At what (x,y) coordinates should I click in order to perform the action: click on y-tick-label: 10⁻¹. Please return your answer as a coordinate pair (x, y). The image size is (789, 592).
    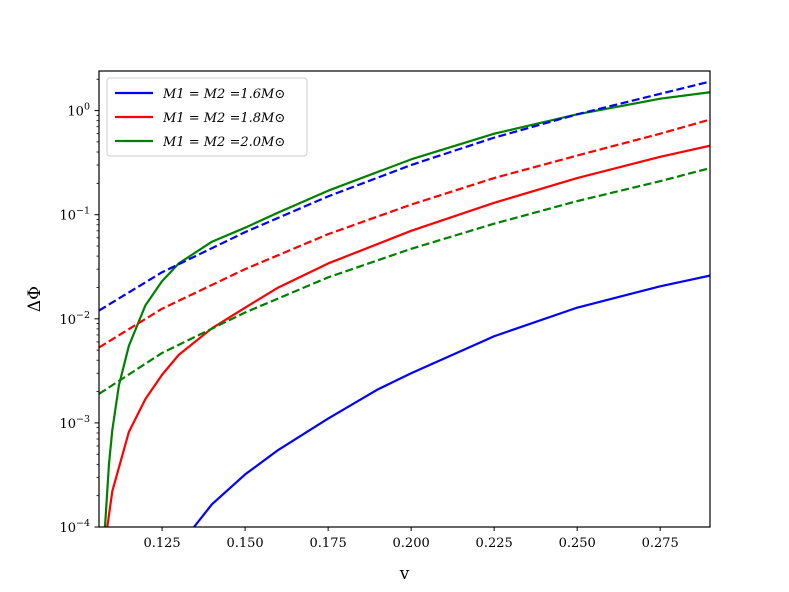
    Looking at the image, I should click on (74, 215).